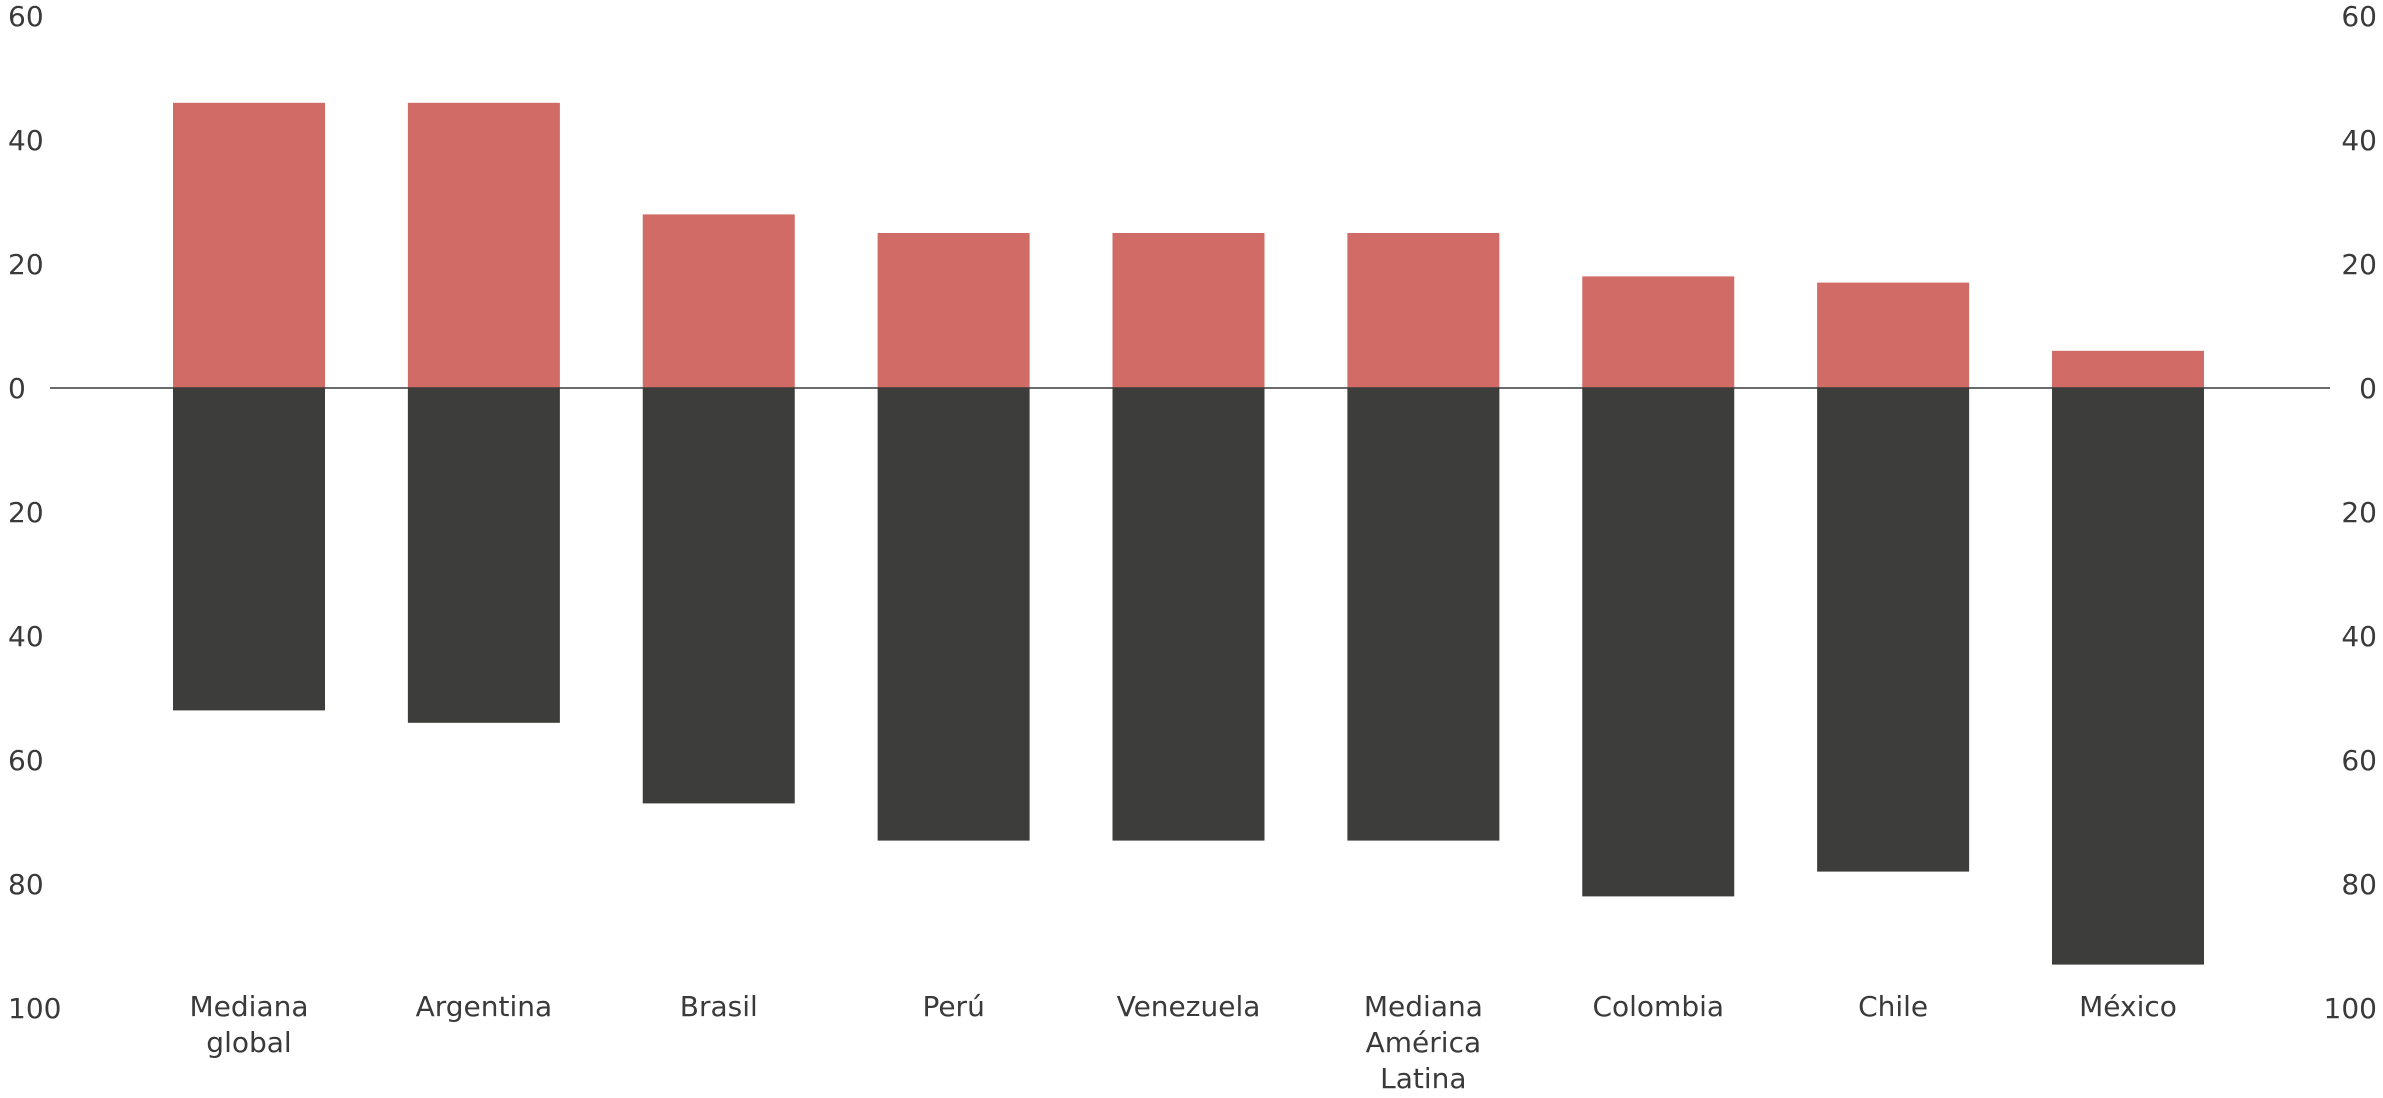 This screenshot has height=1098, width=2383. What do you see at coordinates (249, 1024) in the screenshot?
I see `category-label-1: Mediana global` at bounding box center [249, 1024].